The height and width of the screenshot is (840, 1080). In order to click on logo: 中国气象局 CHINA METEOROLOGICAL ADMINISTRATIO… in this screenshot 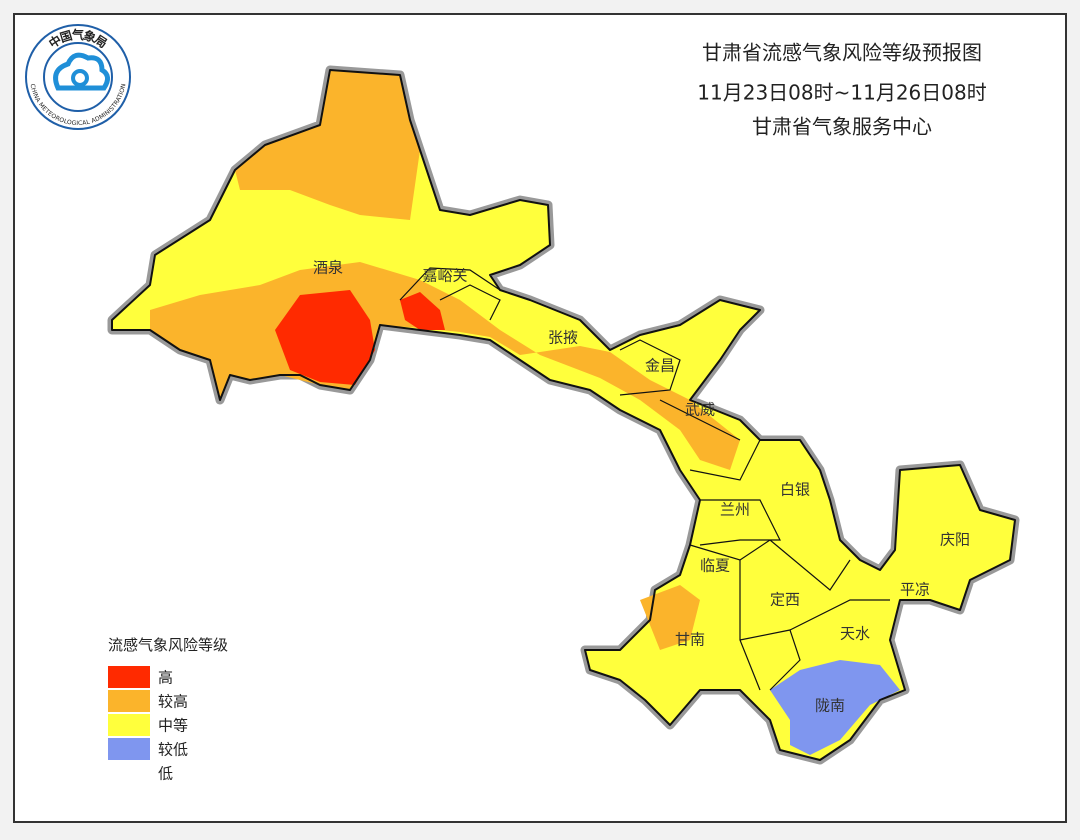, I will do `click(78, 77)`.